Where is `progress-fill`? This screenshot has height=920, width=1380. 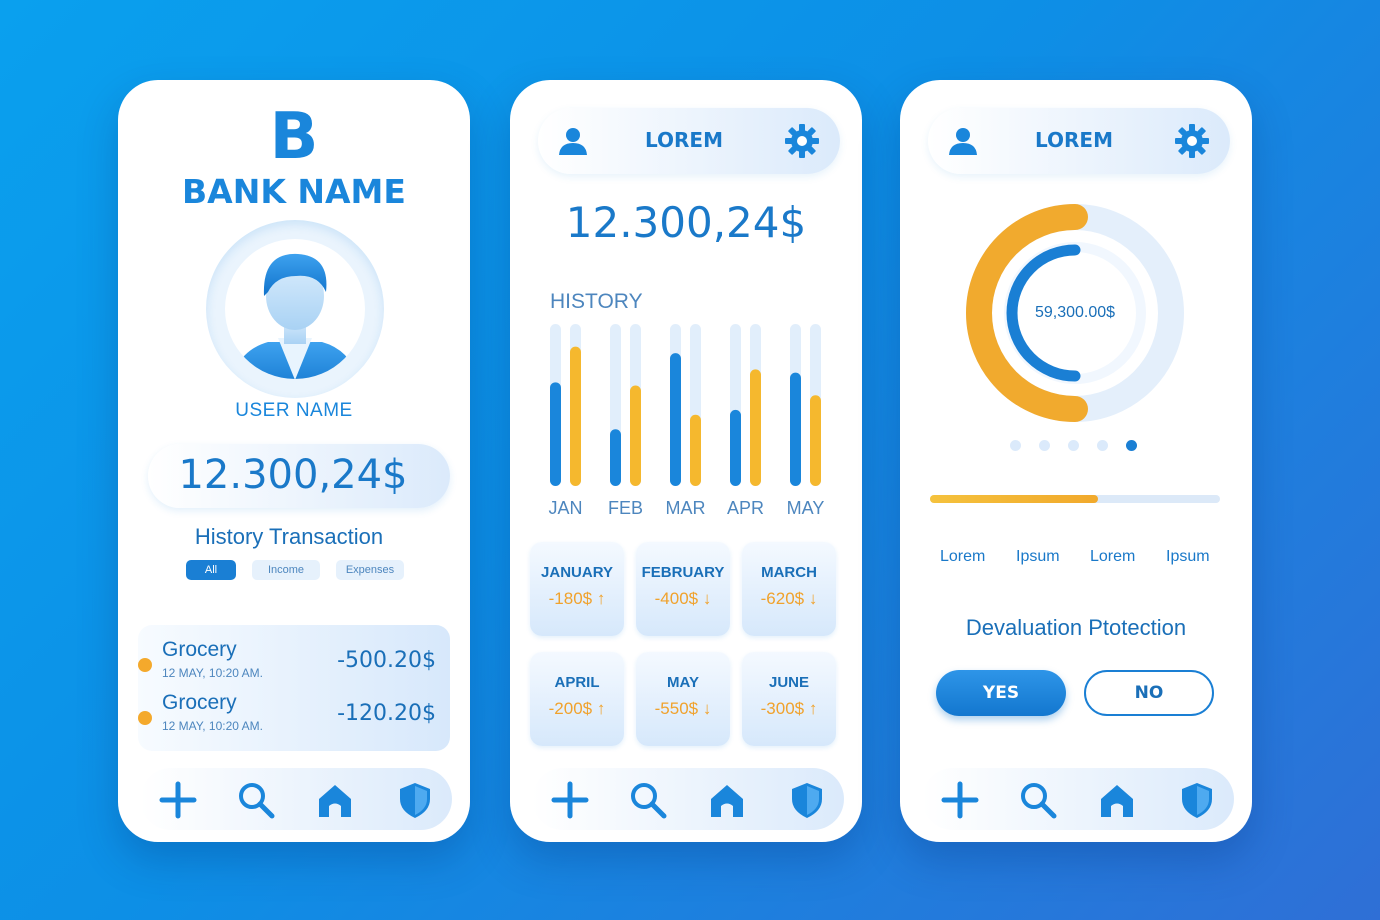 progress-fill is located at coordinates (1014, 499).